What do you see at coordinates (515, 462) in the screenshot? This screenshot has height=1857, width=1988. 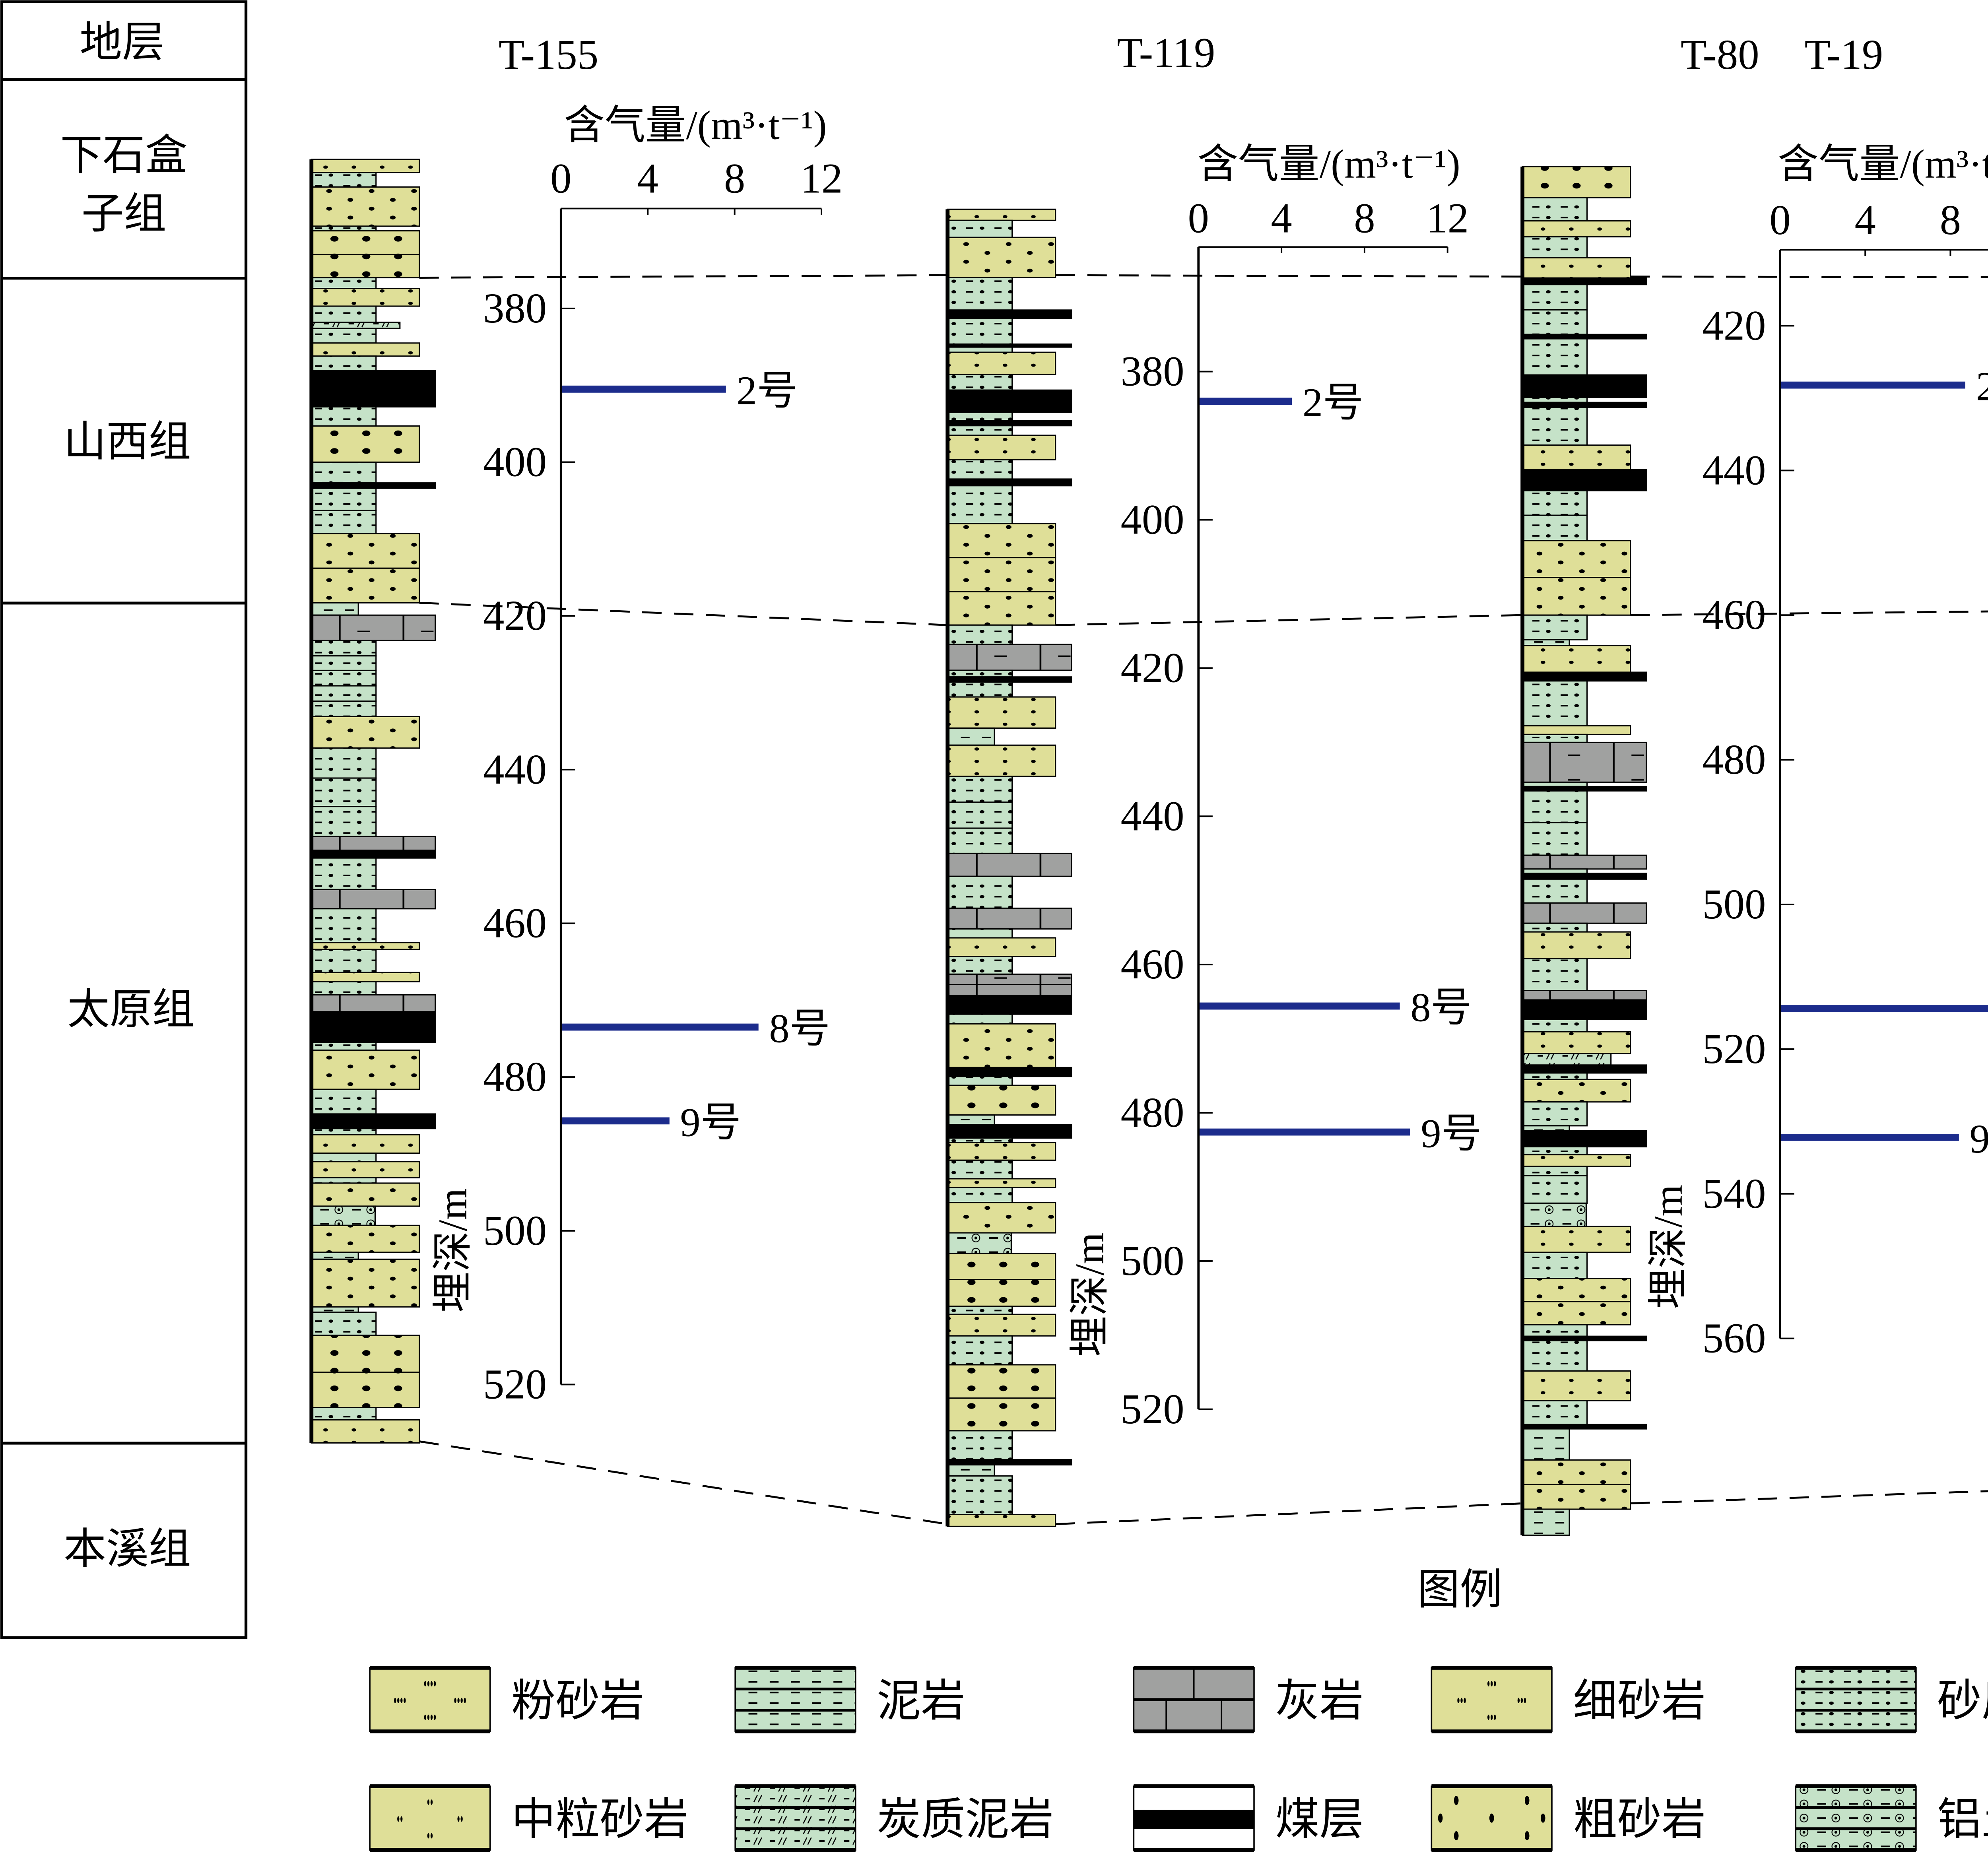 I see `depth-axis-tick-label: 400` at bounding box center [515, 462].